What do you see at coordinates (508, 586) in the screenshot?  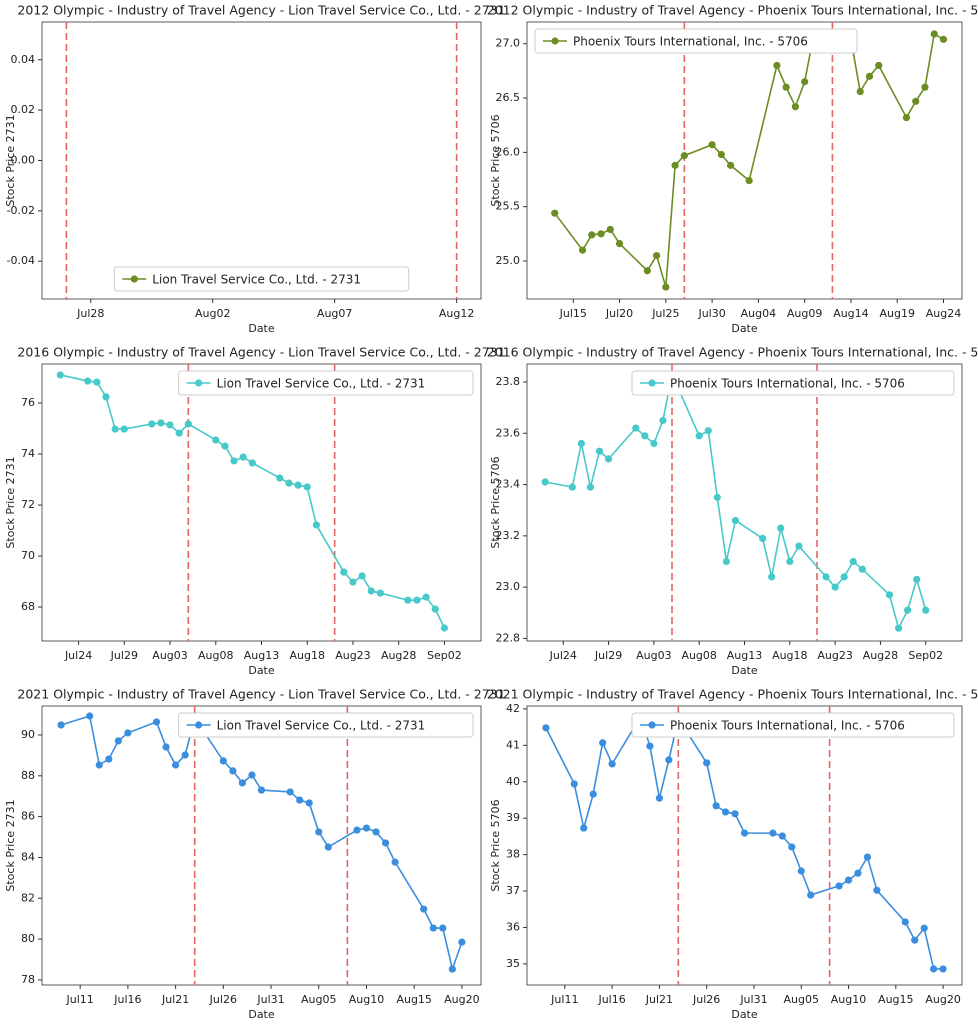 I see `y-tick-label: 23.0` at bounding box center [508, 586].